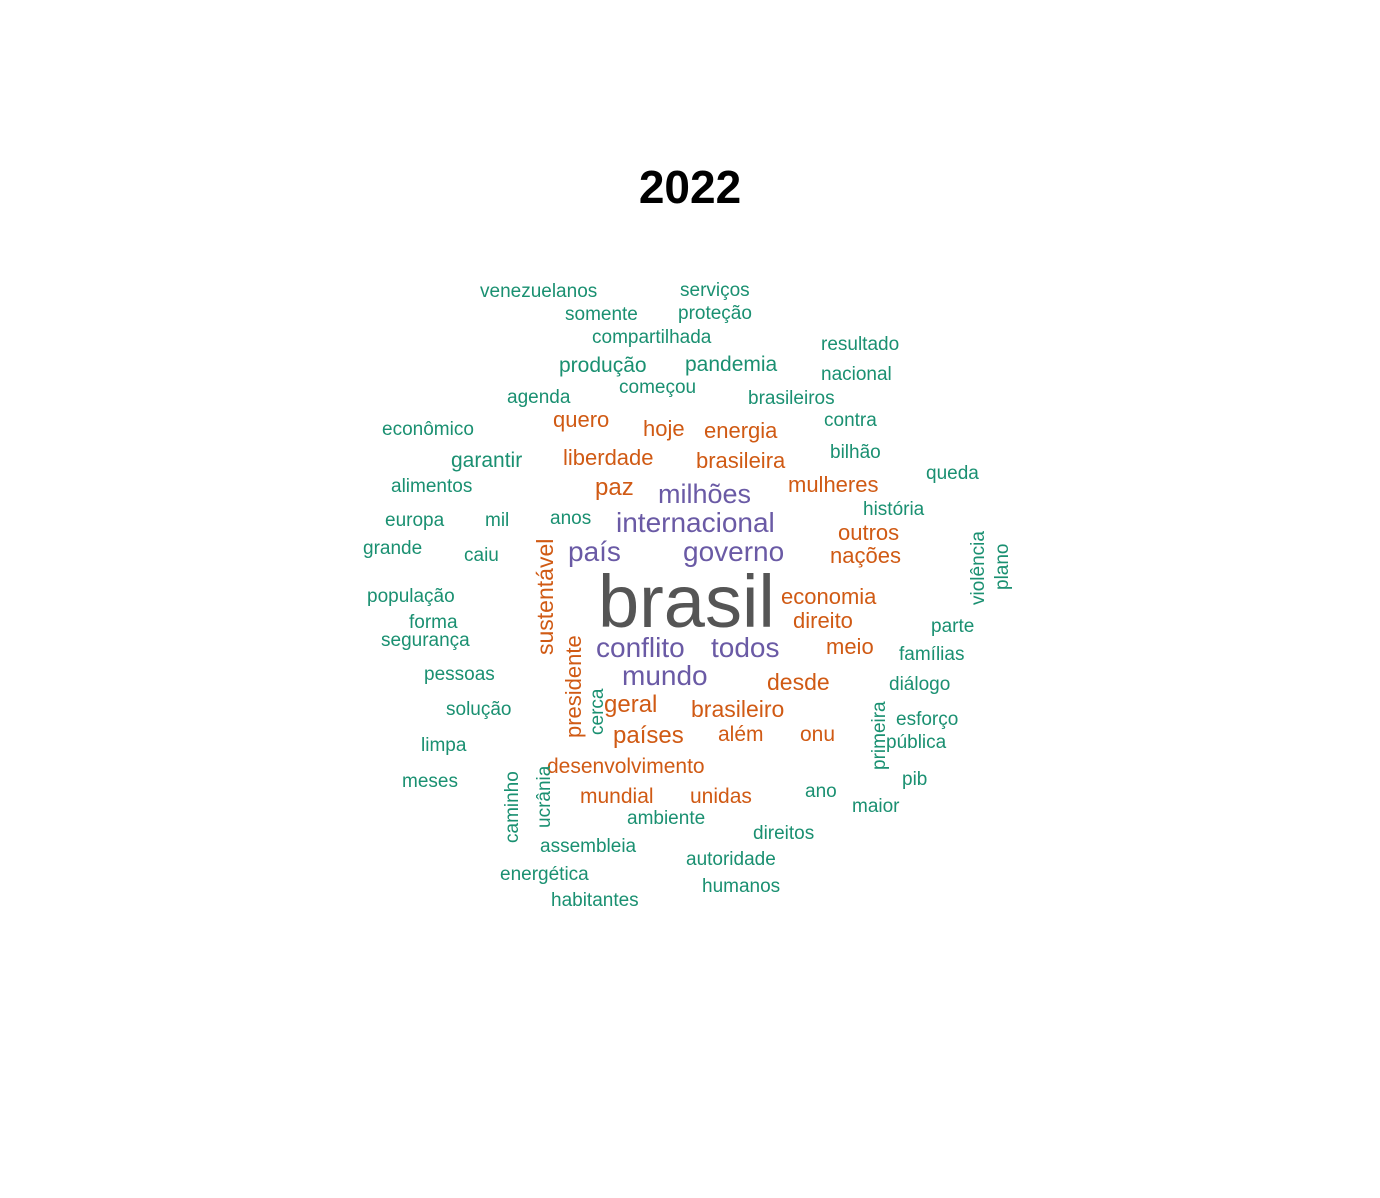 The height and width of the screenshot is (1198, 1380). What do you see at coordinates (497, 520) in the screenshot?
I see `word-51: mil` at bounding box center [497, 520].